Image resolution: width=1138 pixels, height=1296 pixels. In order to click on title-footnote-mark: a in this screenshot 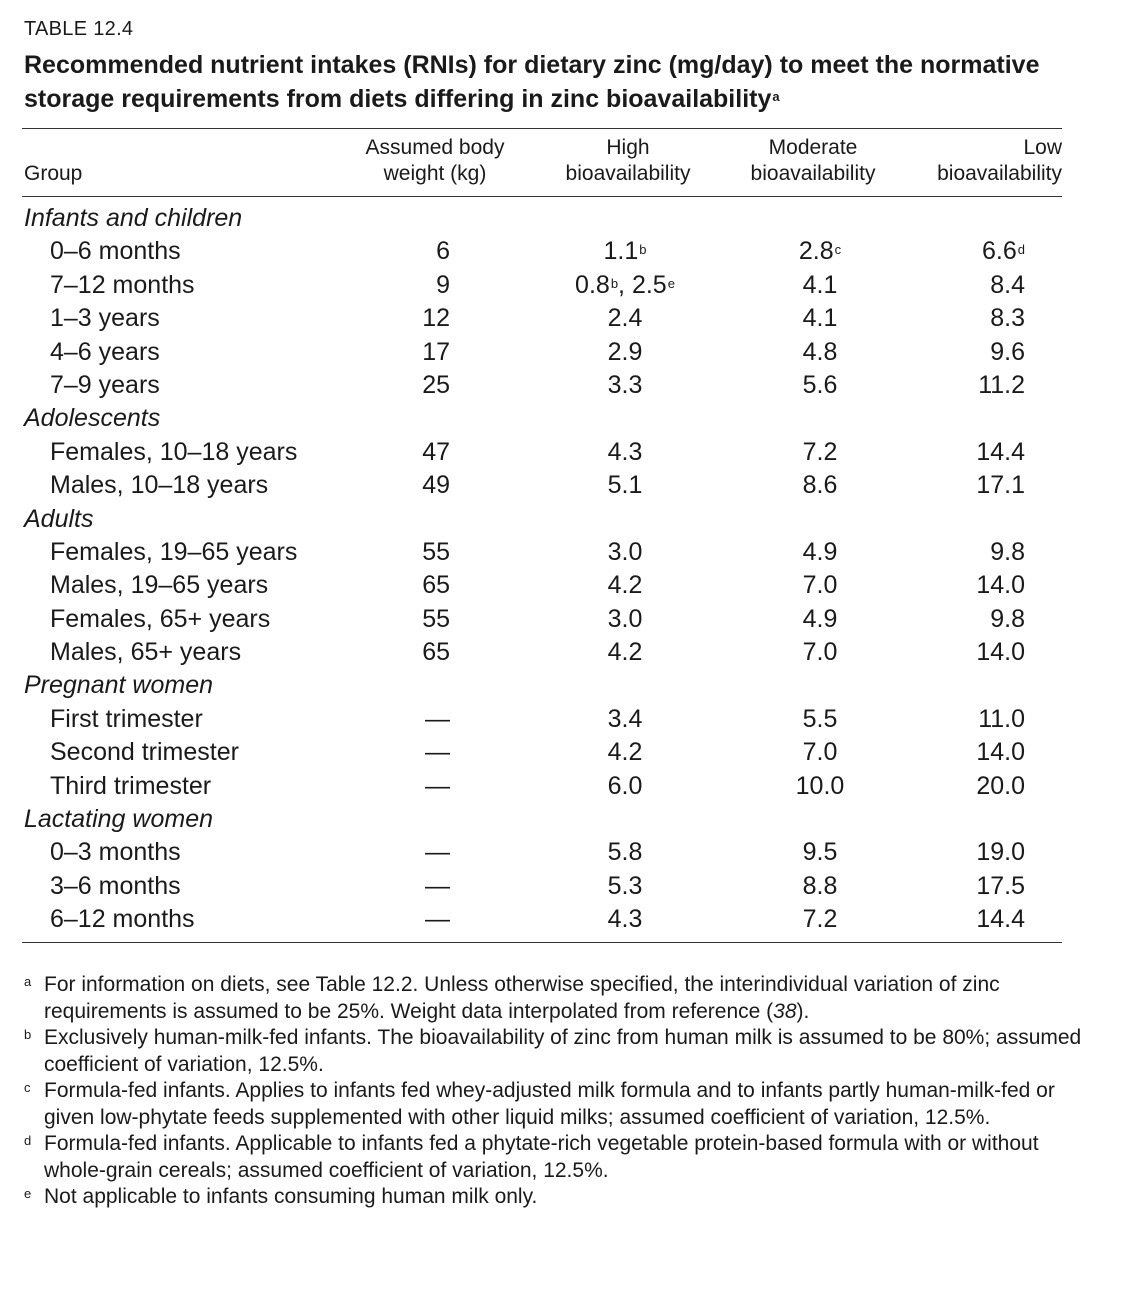, I will do `click(776, 96)`.